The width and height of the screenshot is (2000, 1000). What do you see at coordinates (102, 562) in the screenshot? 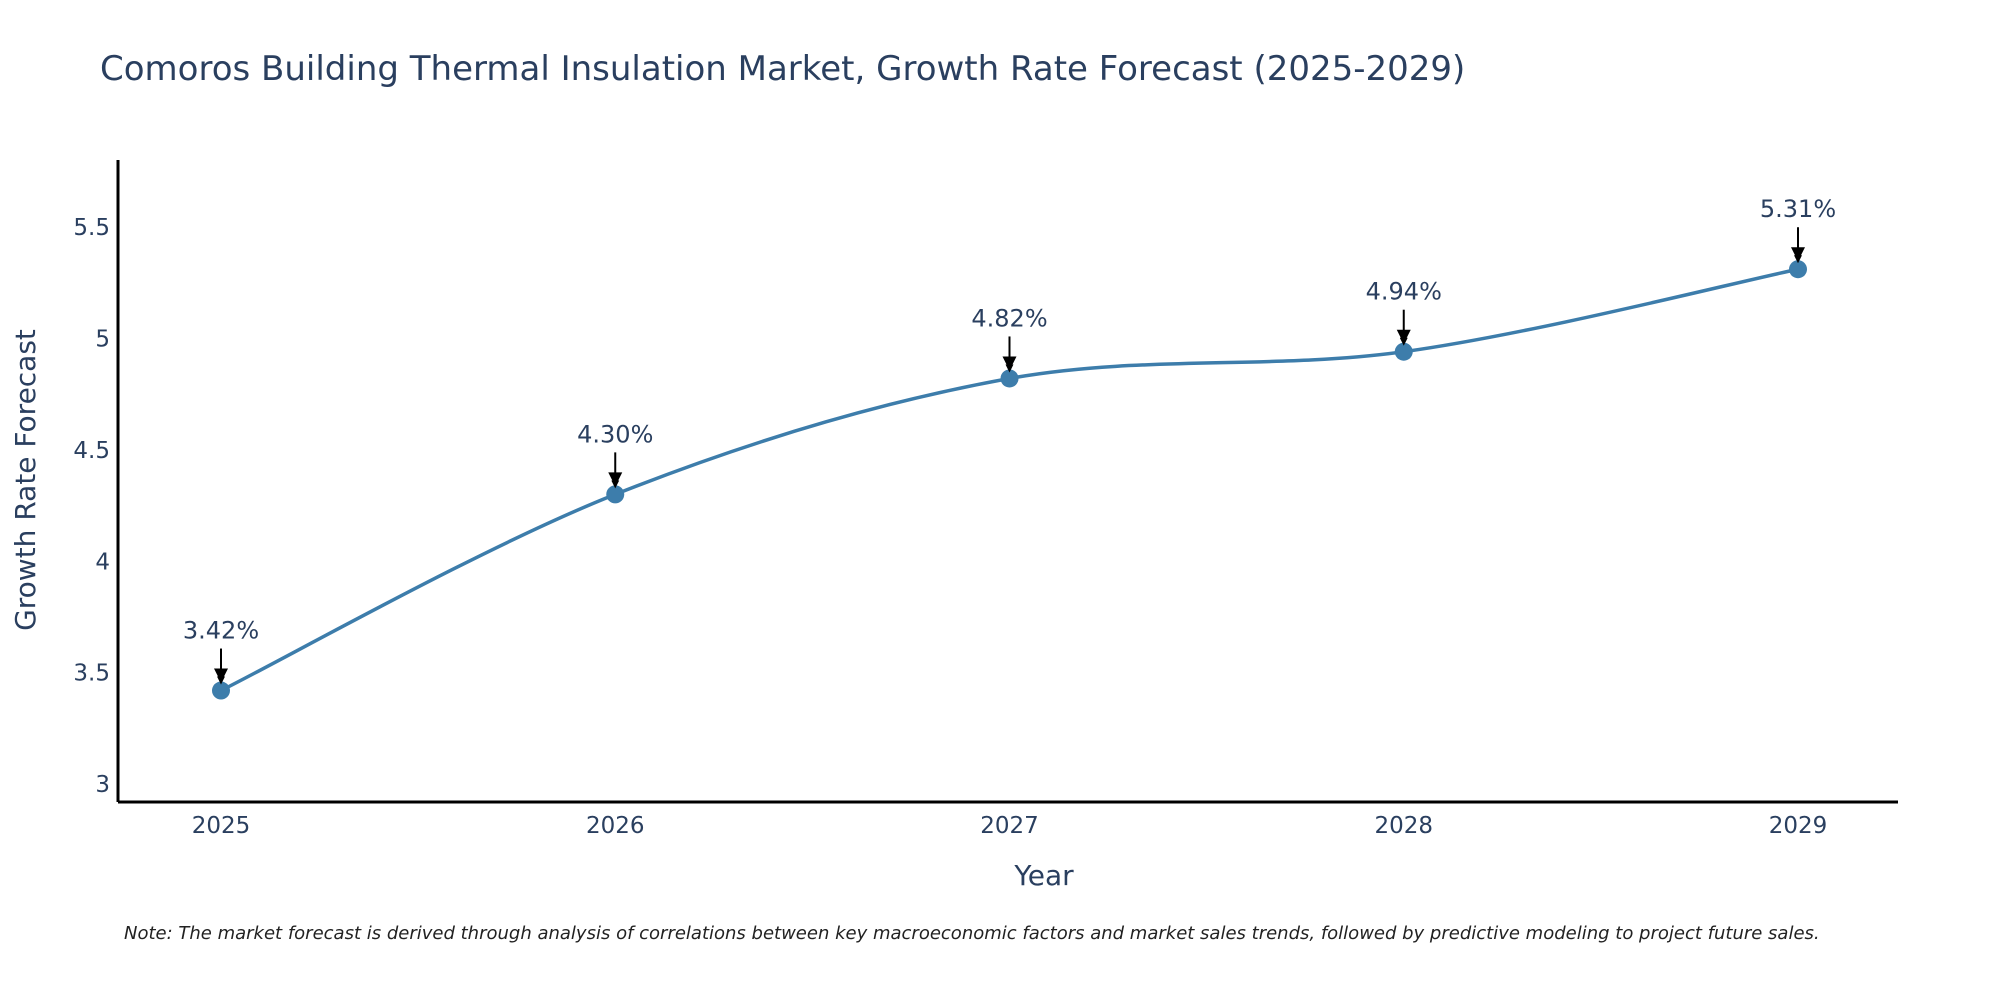
I see `y-tick-label: 4` at bounding box center [102, 562].